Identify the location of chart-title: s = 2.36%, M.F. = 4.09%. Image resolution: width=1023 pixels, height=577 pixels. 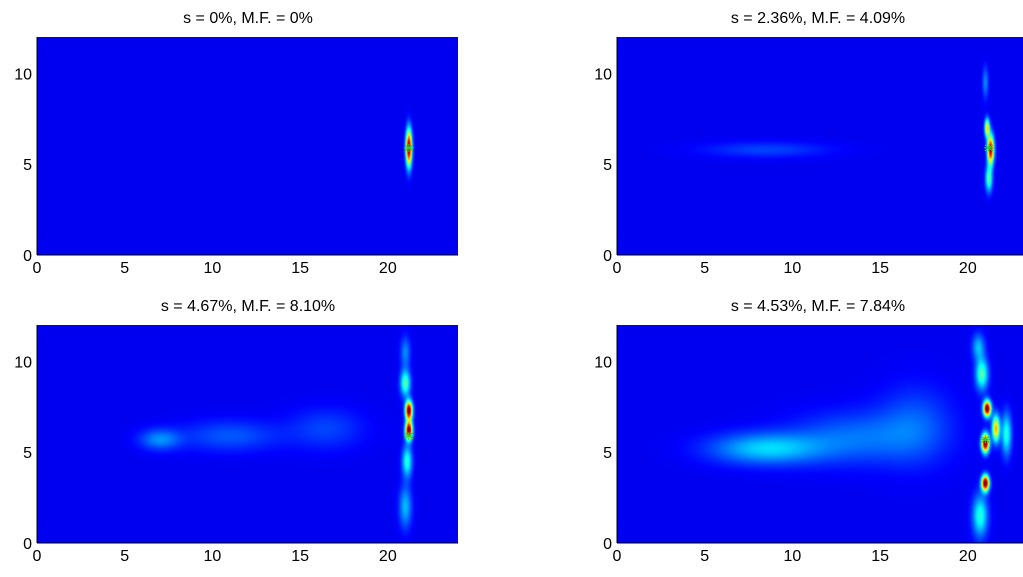
(818, 18).